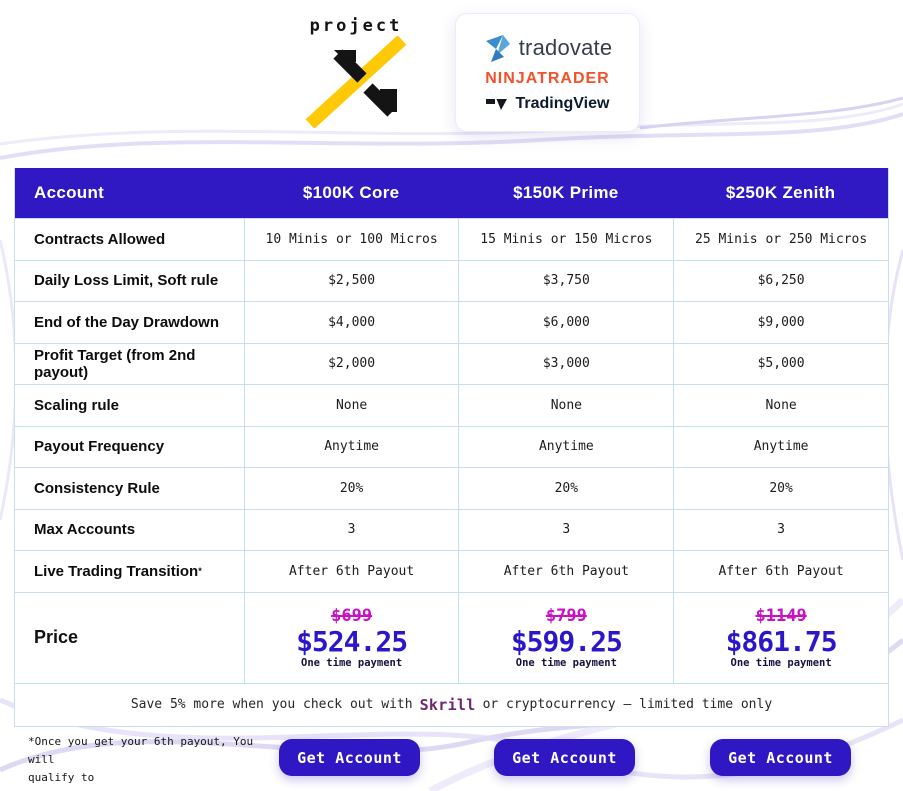 The image size is (903, 791). What do you see at coordinates (497, 48) in the screenshot?
I see `tradovate-icon` at bounding box center [497, 48].